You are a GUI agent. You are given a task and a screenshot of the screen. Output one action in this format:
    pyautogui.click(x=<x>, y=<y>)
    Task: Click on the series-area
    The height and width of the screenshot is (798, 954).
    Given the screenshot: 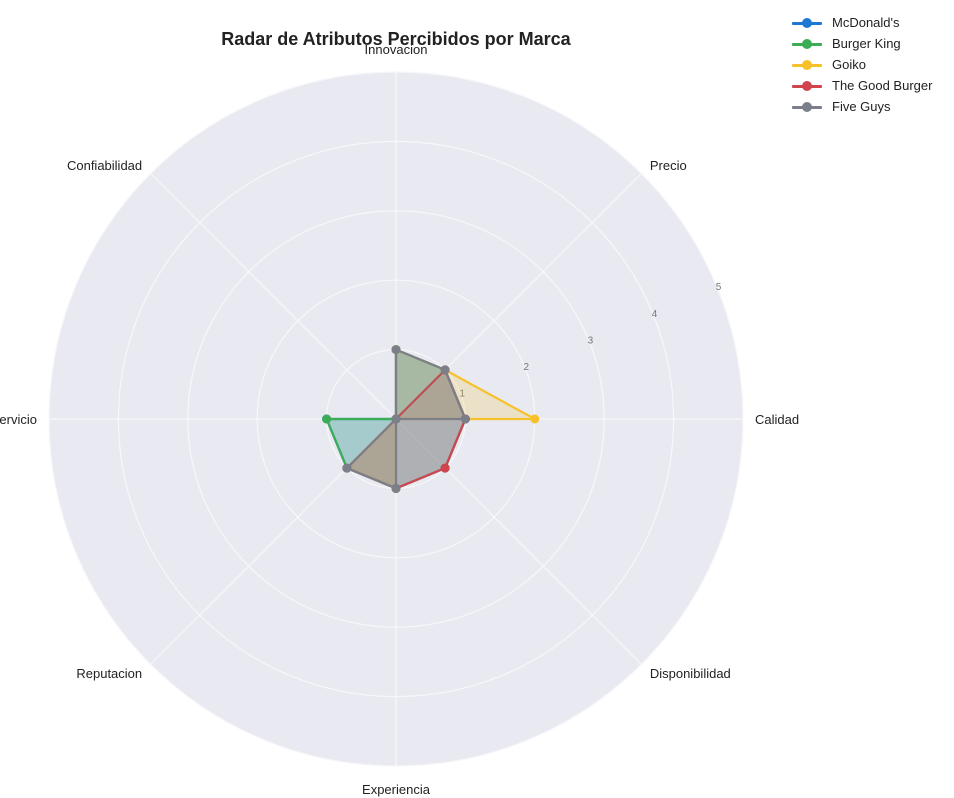 What is the action you would take?
    pyautogui.click(x=406, y=429)
    